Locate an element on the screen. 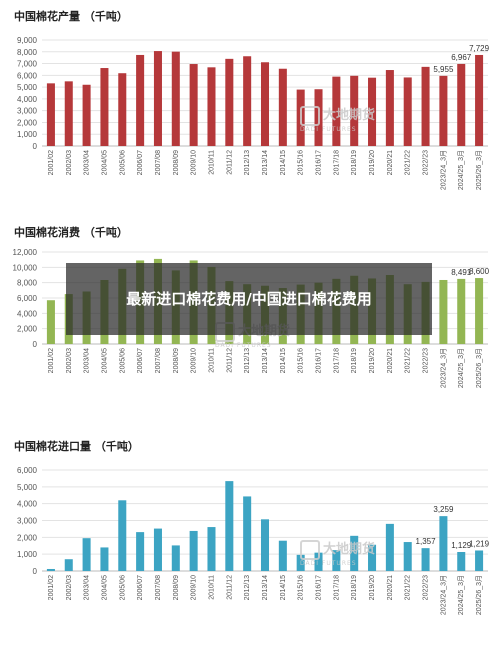 The width and height of the screenshot is (500, 646). y-tick-label: 3,000 is located at coordinates (27, 111).